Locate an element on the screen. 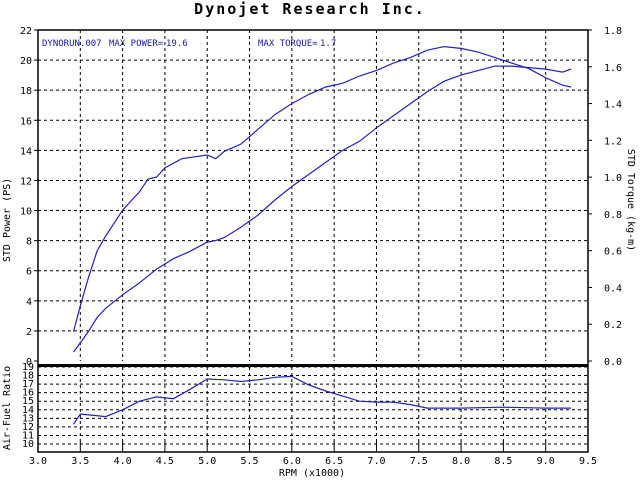 Image resolution: width=640 pixels, height=480 pixels. plot-divider is located at coordinates (313, 365).